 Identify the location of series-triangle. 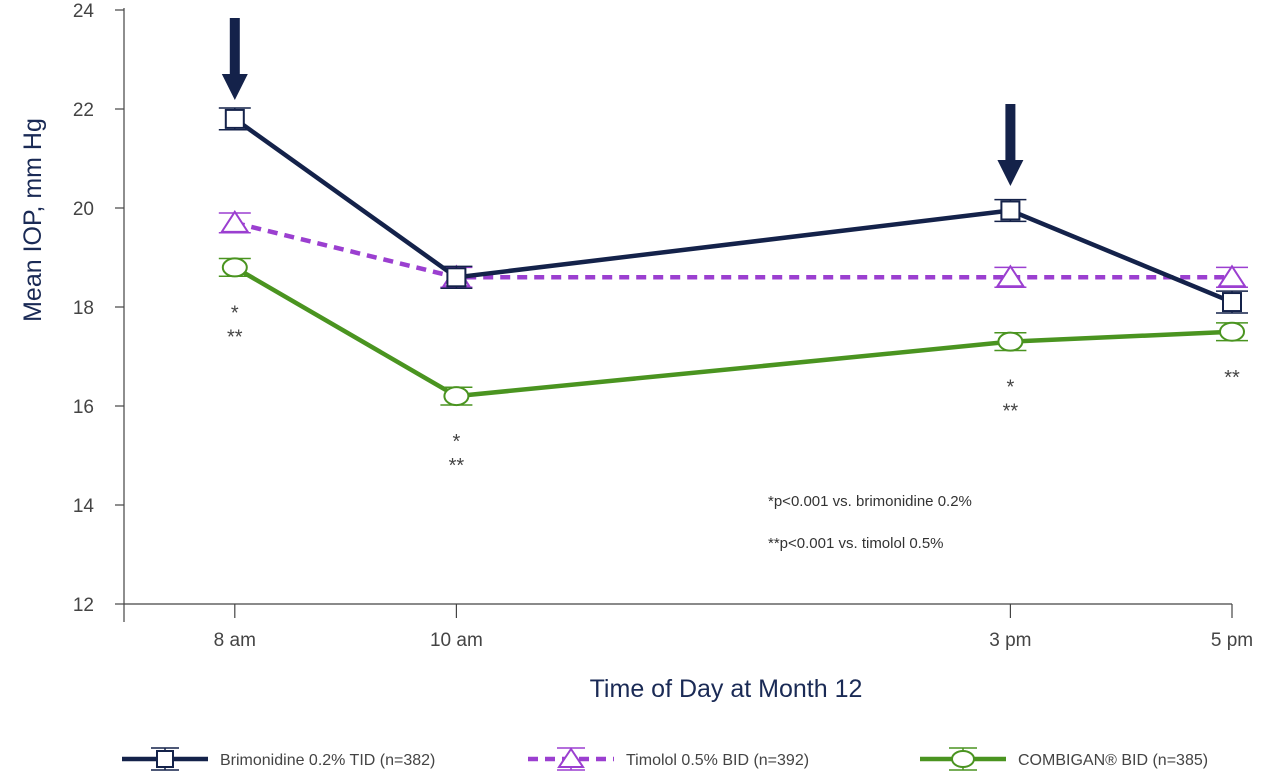
(733, 249).